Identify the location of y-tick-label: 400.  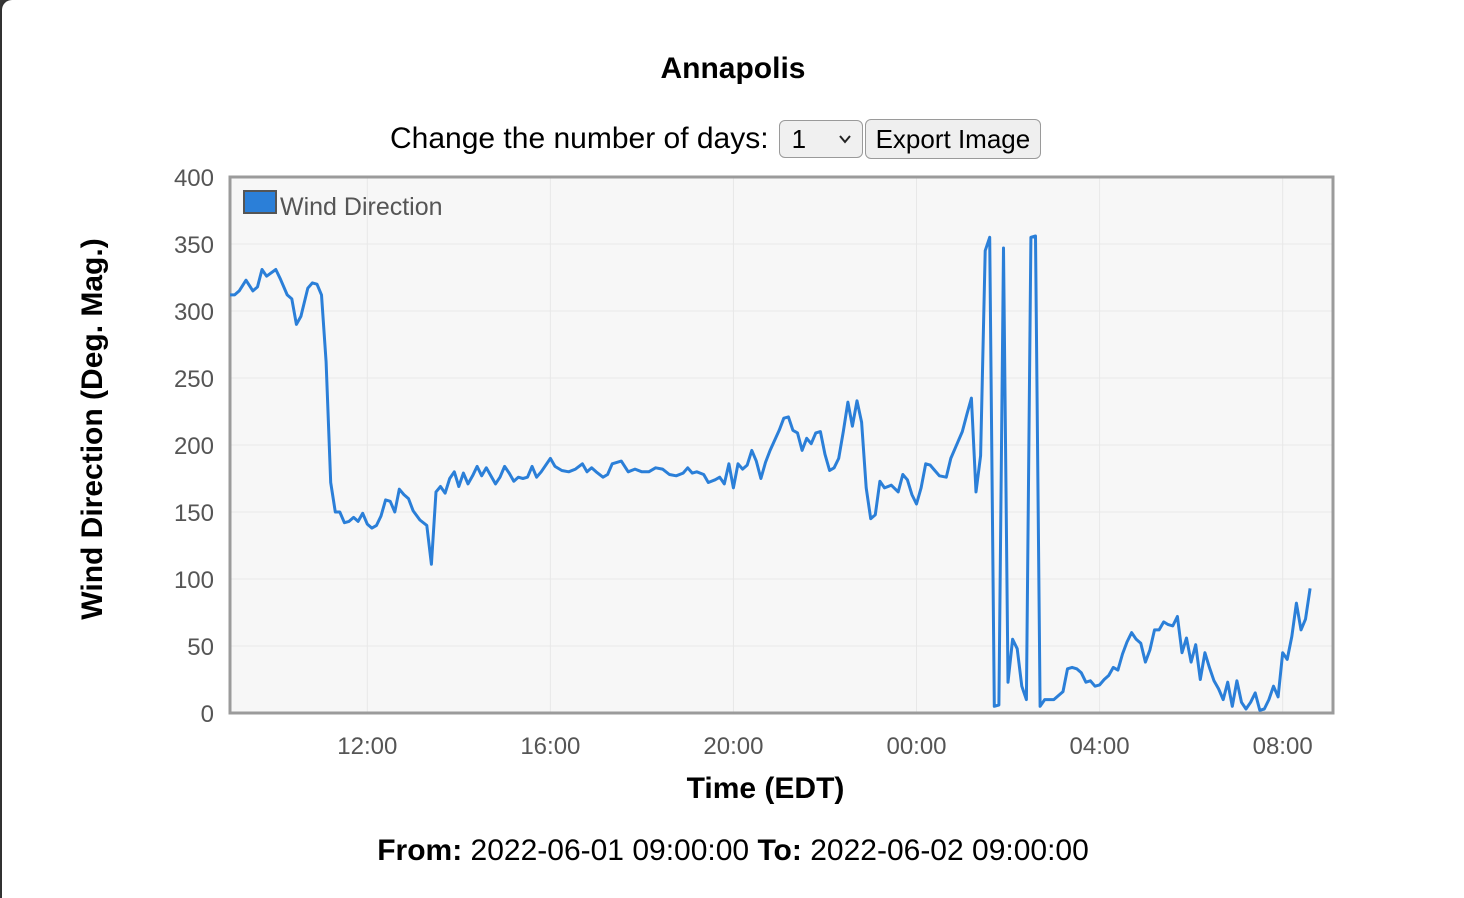
(194, 178).